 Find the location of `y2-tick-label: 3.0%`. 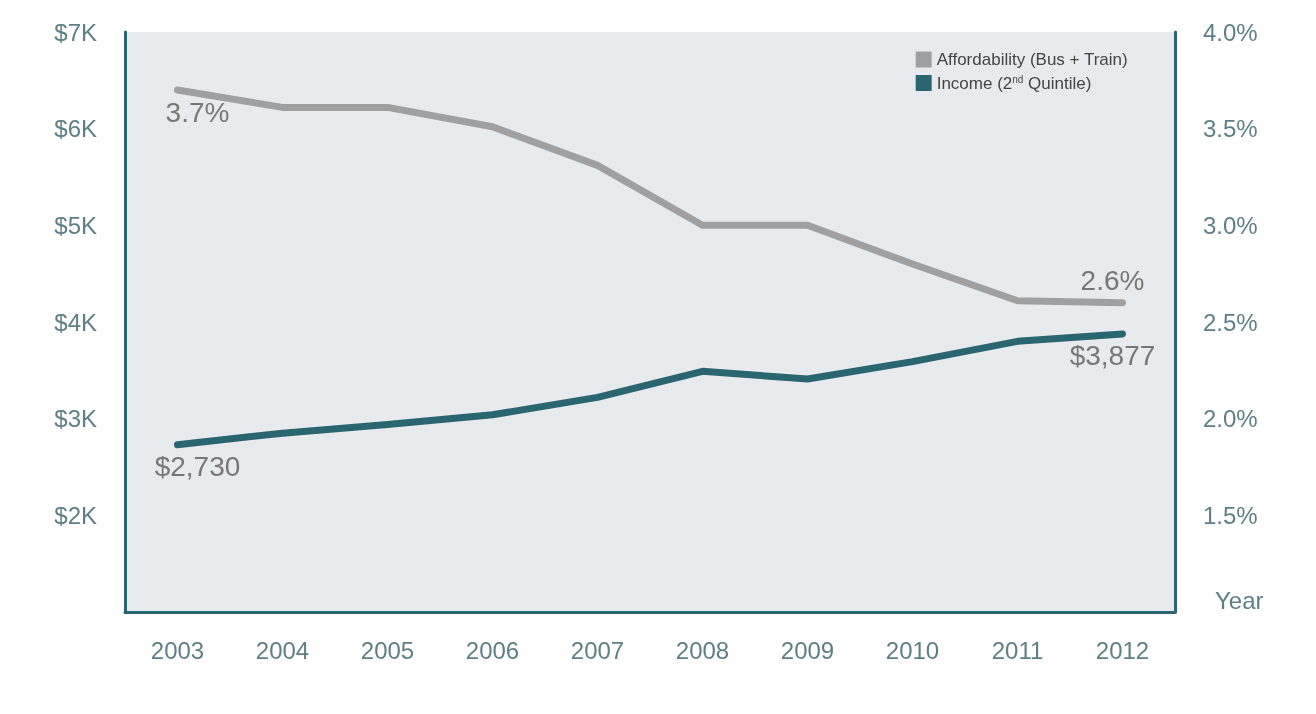

y2-tick-label: 3.0% is located at coordinates (1230, 225).